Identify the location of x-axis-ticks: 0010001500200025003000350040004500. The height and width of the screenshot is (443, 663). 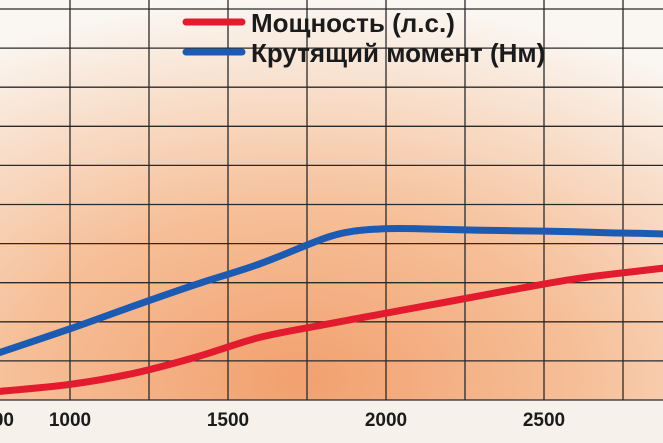
(282, 420).